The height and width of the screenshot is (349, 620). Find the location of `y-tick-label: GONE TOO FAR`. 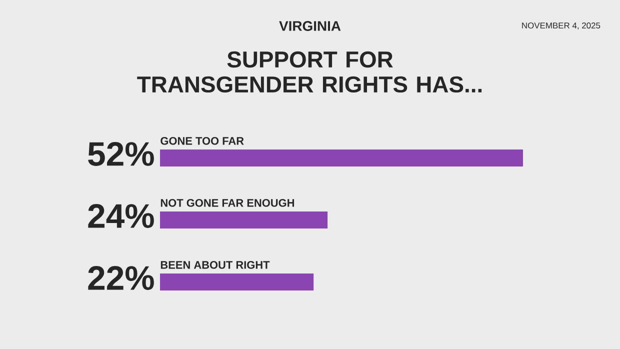

y-tick-label: GONE TOO FAR is located at coordinates (202, 141).